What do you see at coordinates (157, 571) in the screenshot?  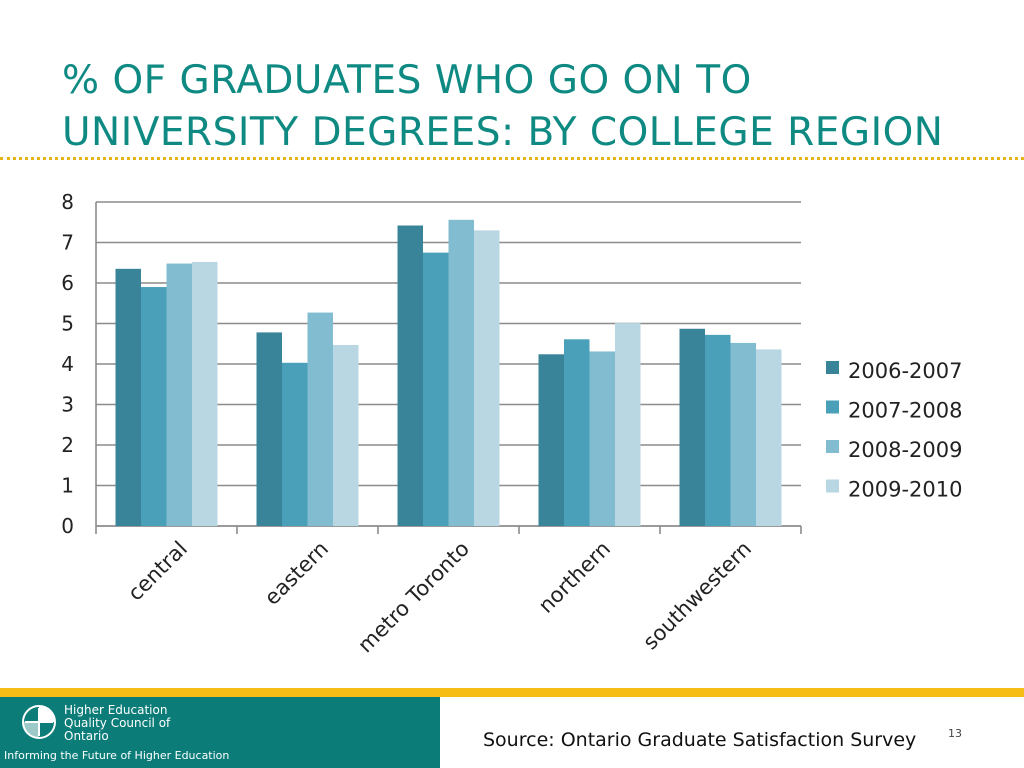 I see `category-label: central` at bounding box center [157, 571].